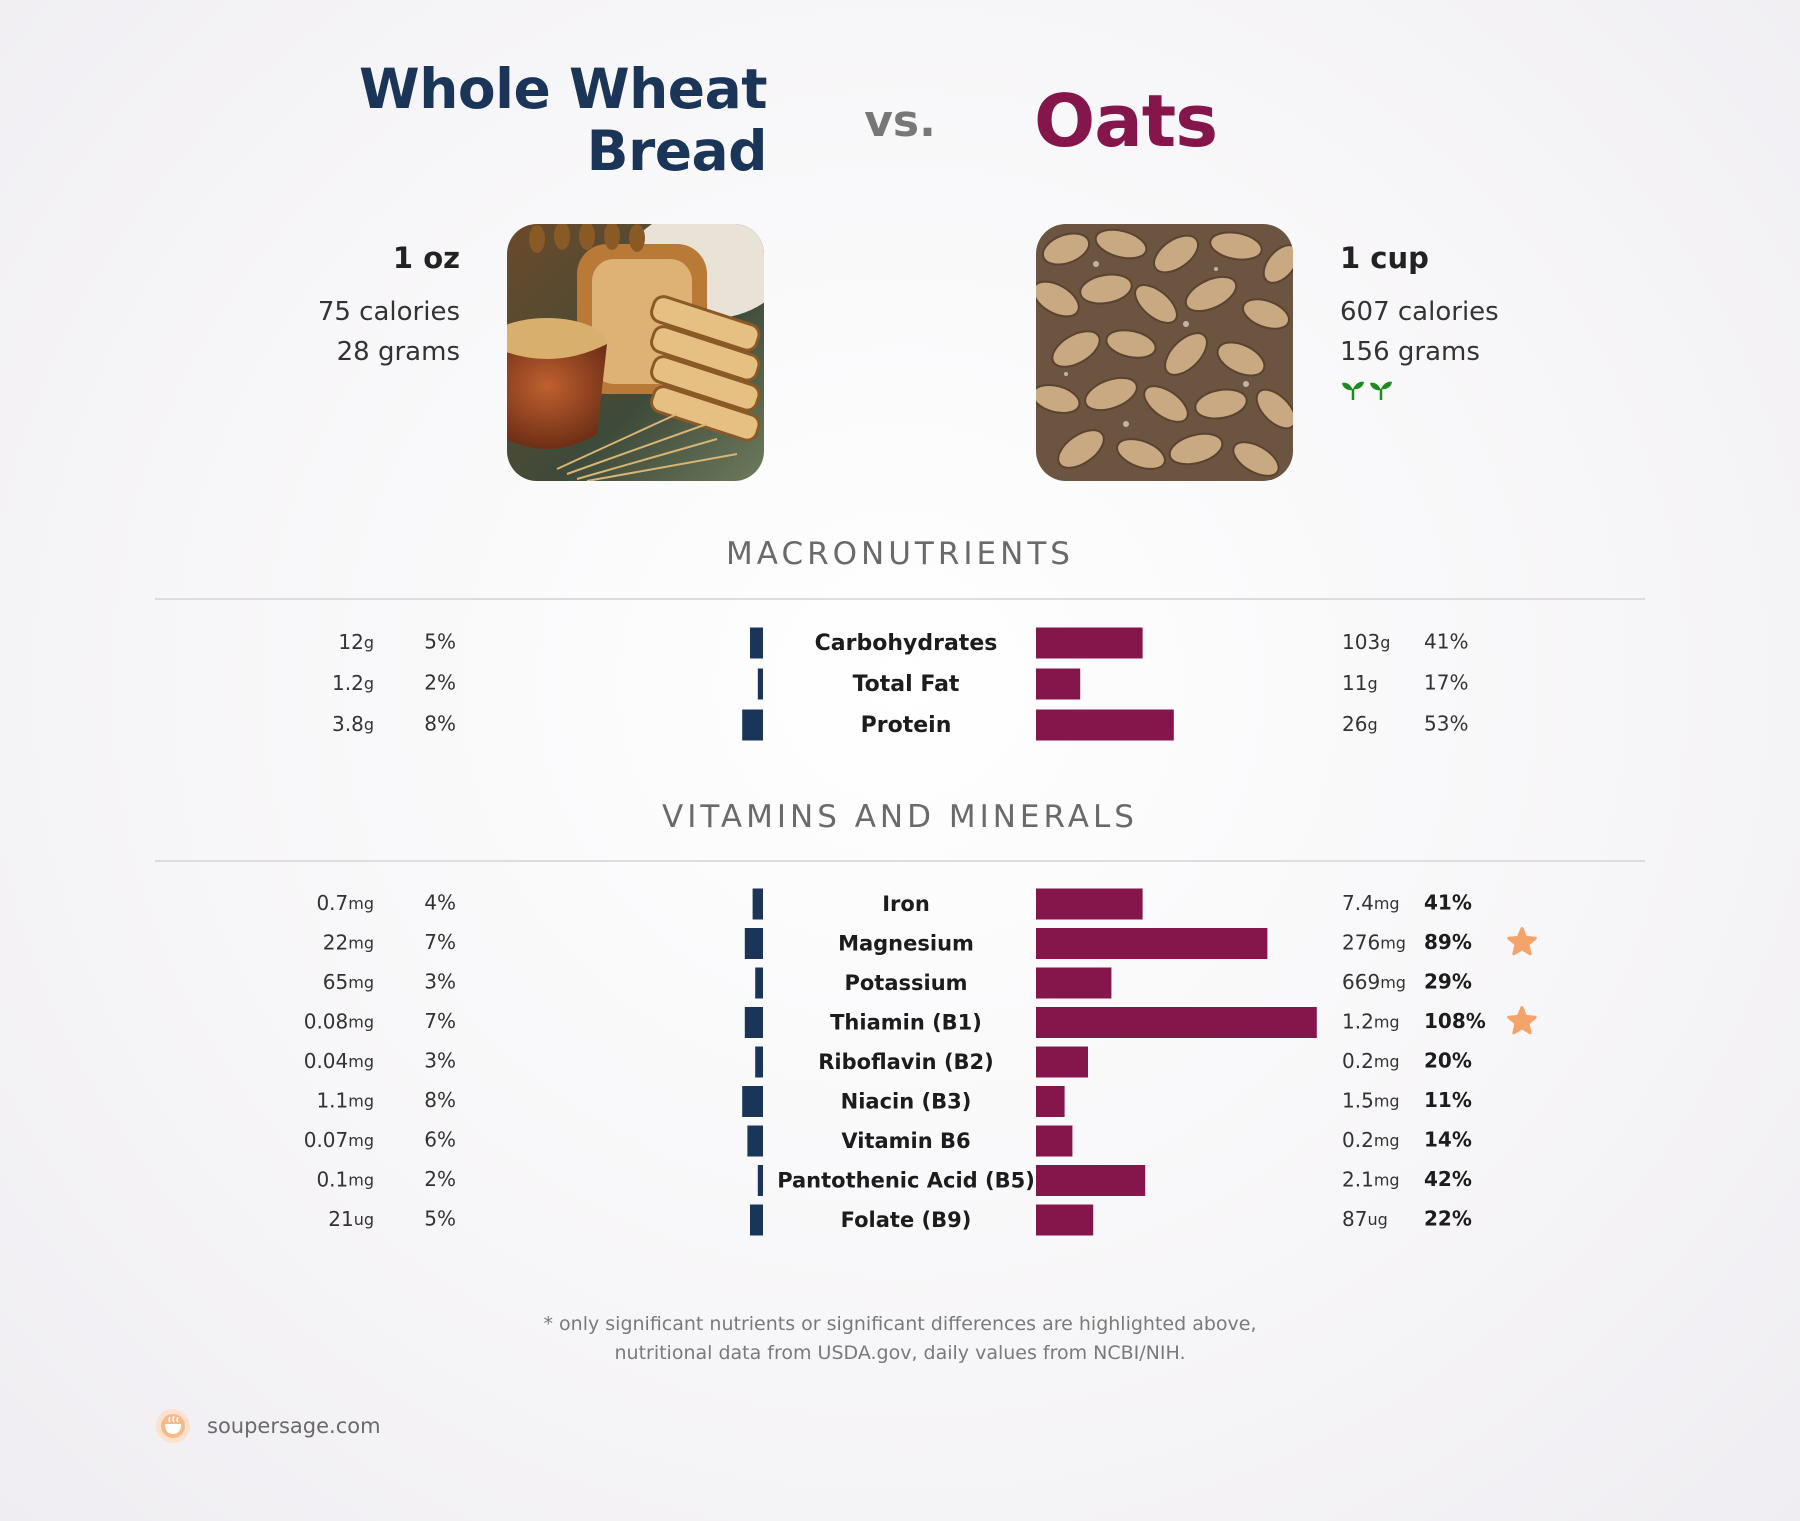 This screenshot has width=1800, height=1521. What do you see at coordinates (900, 121) in the screenshot?
I see `vs-label: vs.` at bounding box center [900, 121].